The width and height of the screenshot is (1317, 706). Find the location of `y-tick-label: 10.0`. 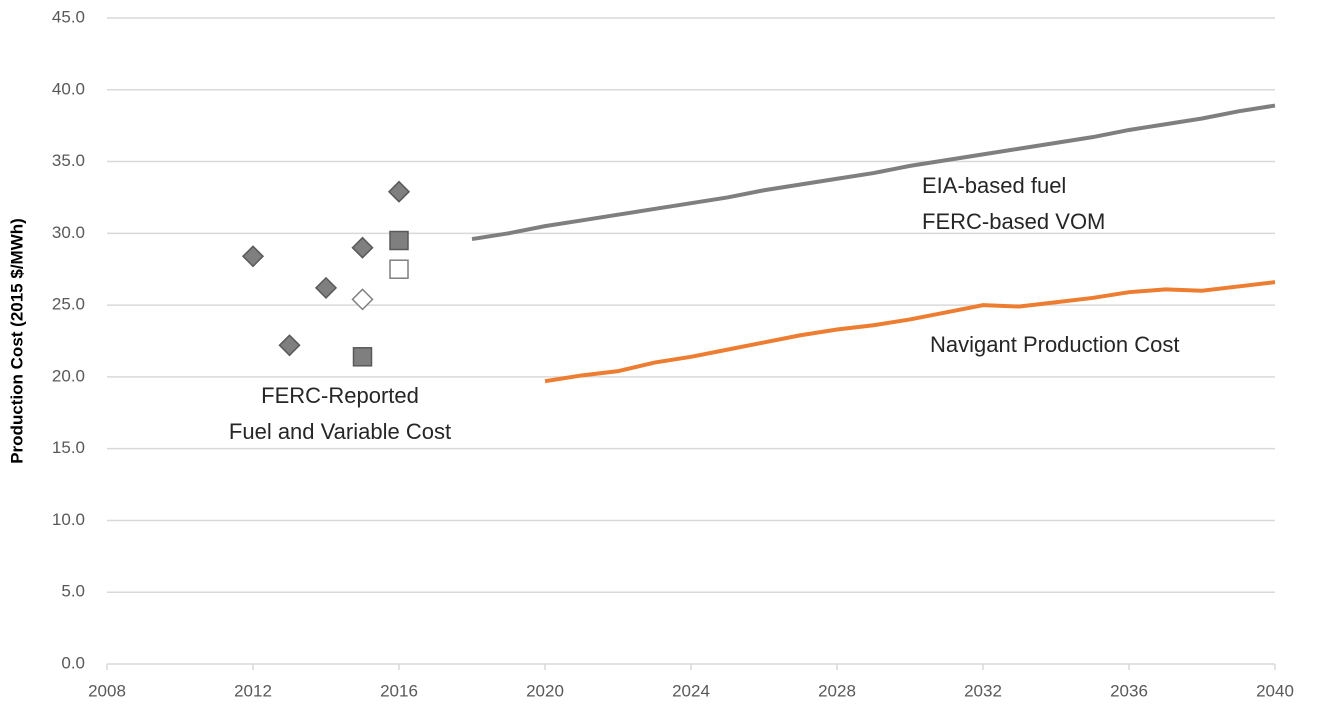

y-tick-label: 10.0 is located at coordinates (68, 519).